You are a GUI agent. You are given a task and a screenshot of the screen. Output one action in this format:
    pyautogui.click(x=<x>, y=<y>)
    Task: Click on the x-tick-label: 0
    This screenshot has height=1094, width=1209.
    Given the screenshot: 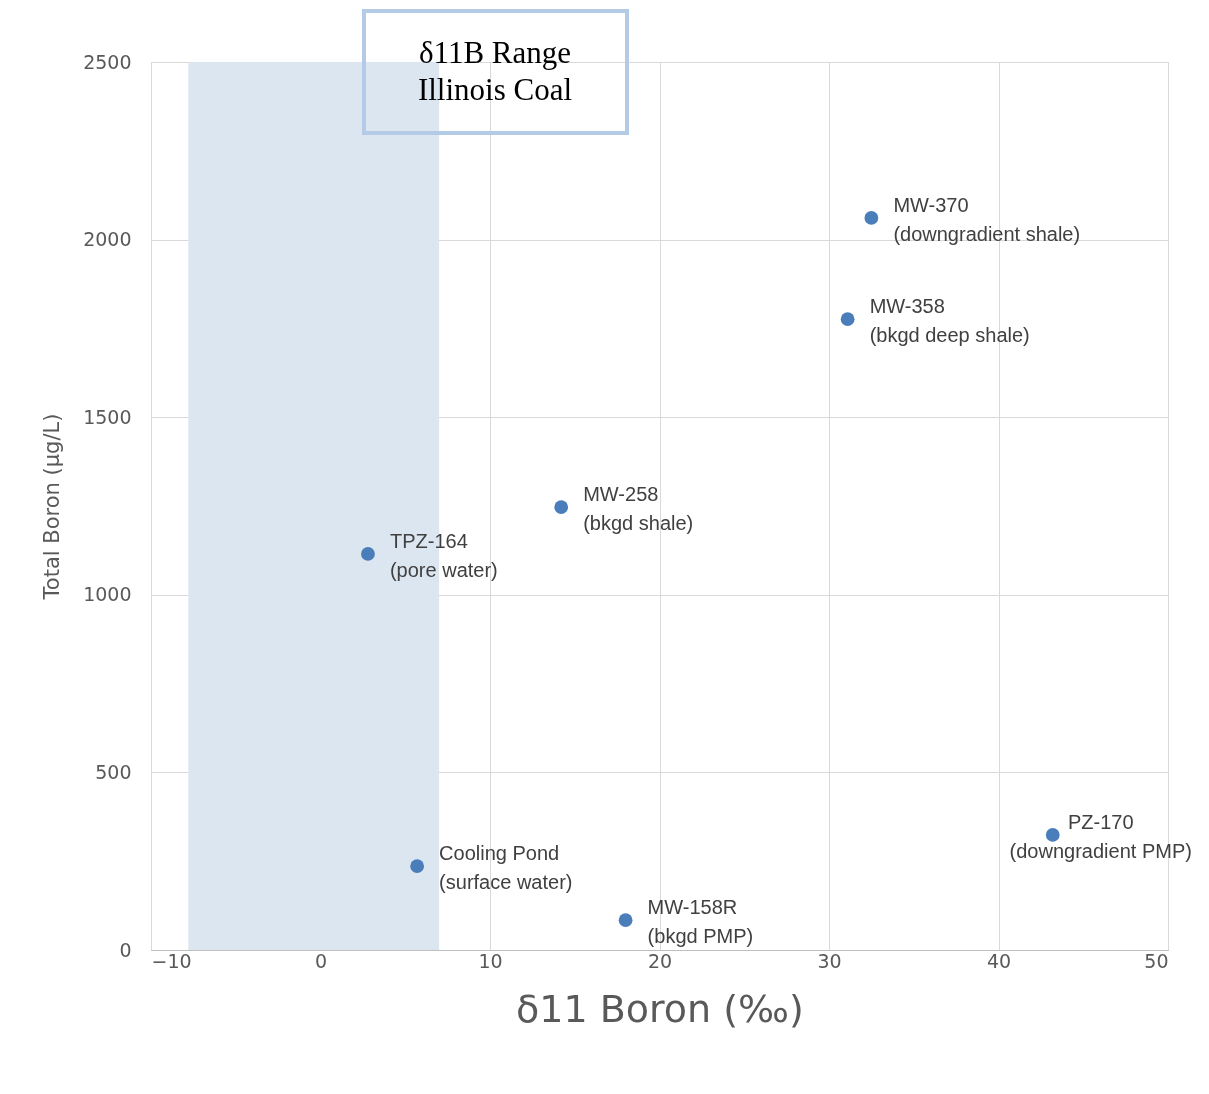 What is the action you would take?
    pyautogui.click(x=321, y=960)
    